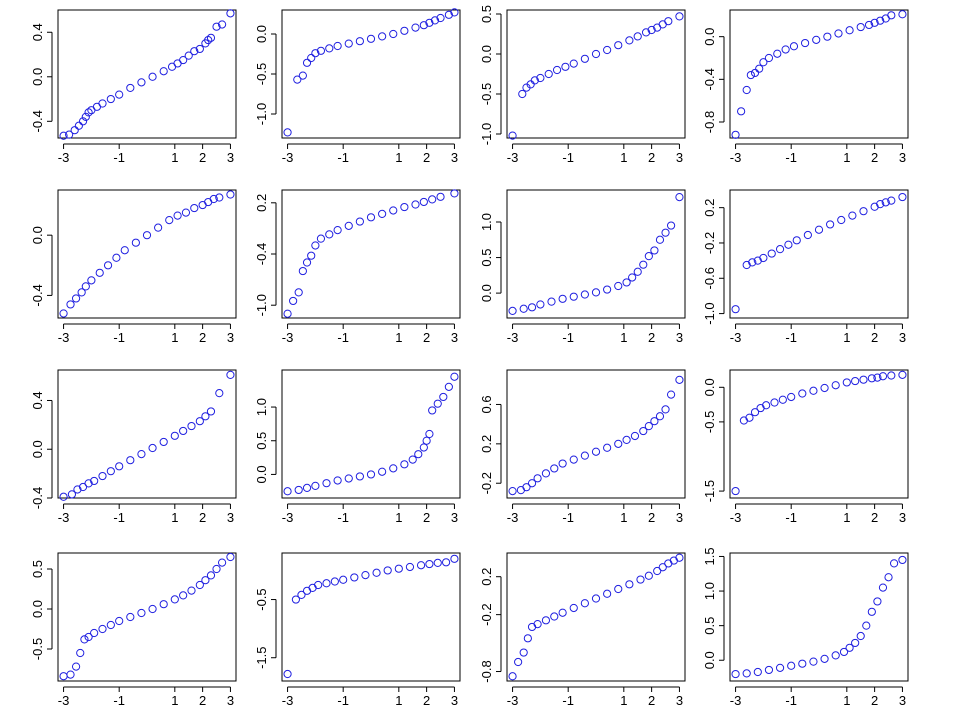 Image resolution: width=960 pixels, height=720 pixels. What do you see at coordinates (133, 87) in the screenshot?
I see `panel-r1c1: -3 -1 1 2 3 -0.4 0.0 0.4` at bounding box center [133, 87].